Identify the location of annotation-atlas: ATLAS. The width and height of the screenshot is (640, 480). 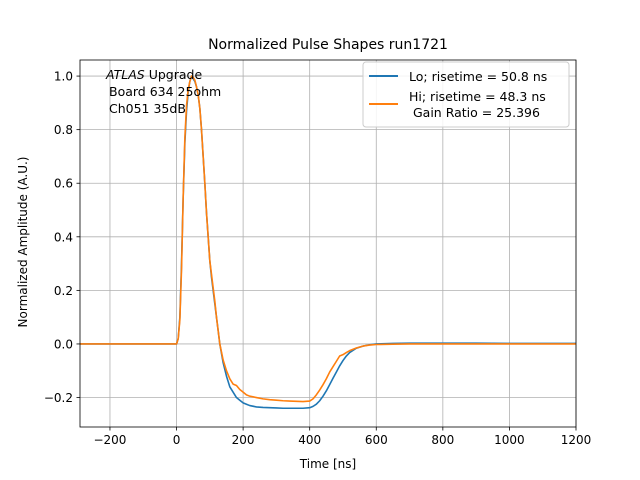
(125, 74).